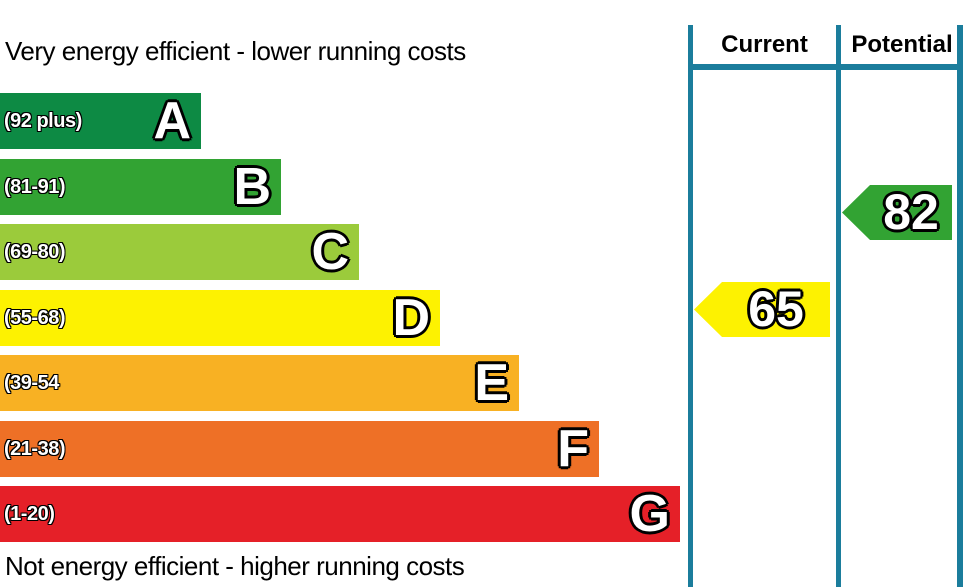  What do you see at coordinates (764, 44) in the screenshot?
I see `column-header-current: Current` at bounding box center [764, 44].